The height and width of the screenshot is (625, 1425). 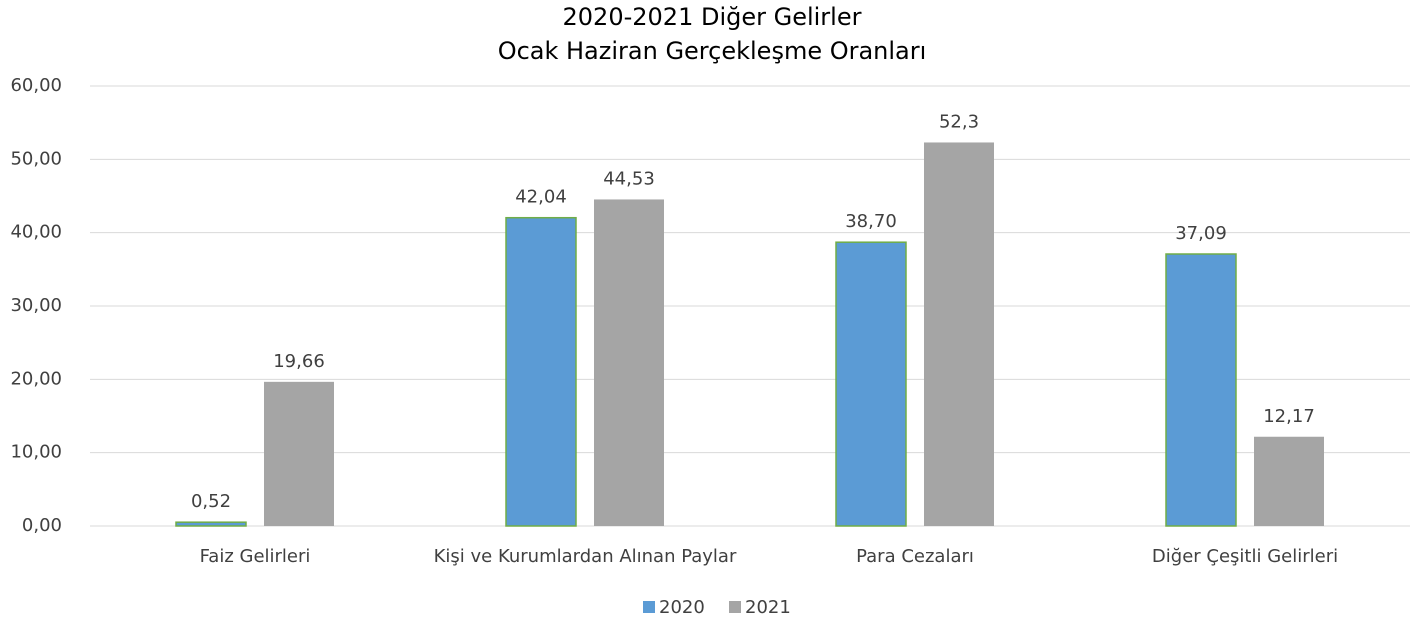 What do you see at coordinates (682, 607) in the screenshot?
I see `legend-label: 2020` at bounding box center [682, 607].